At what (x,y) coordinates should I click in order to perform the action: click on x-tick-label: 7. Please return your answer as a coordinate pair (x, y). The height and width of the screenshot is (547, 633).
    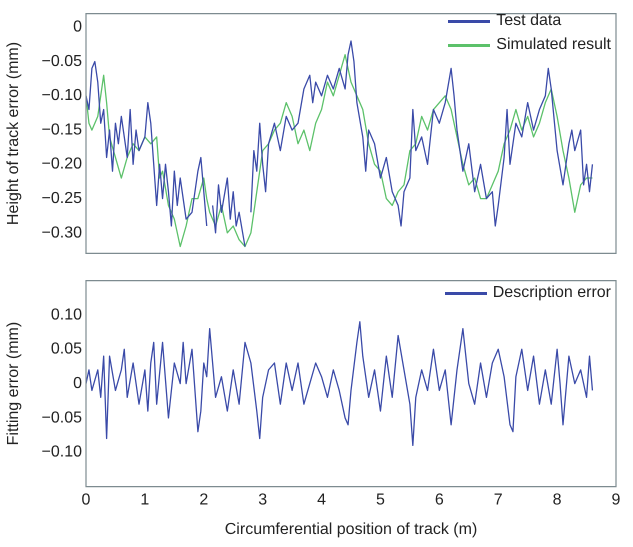
    Looking at the image, I should click on (498, 500).